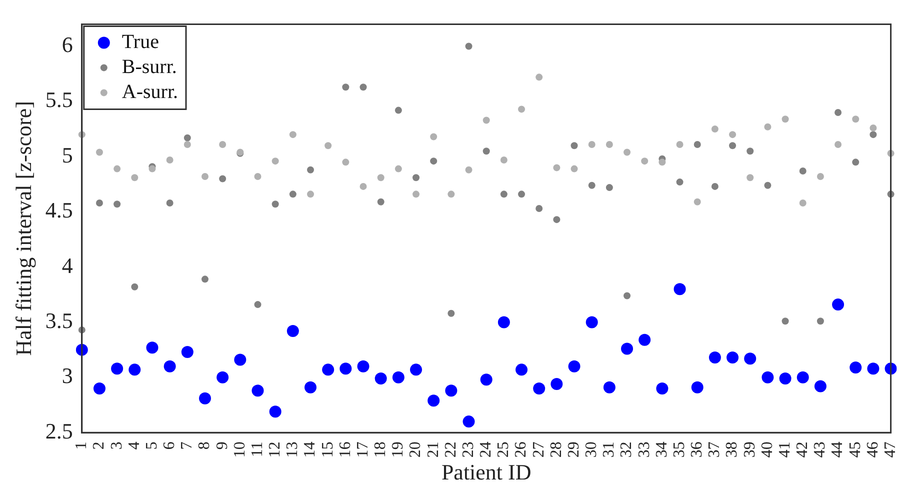  Describe the element at coordinates (59, 321) in the screenshot. I see `y-tick-label: 3.5` at that location.